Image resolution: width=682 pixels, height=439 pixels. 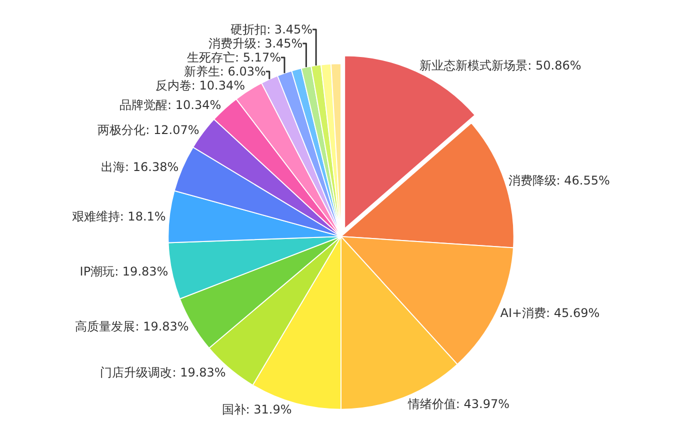 I want to click on slice-label: 新养生: 6.03%, so click(x=225, y=71).